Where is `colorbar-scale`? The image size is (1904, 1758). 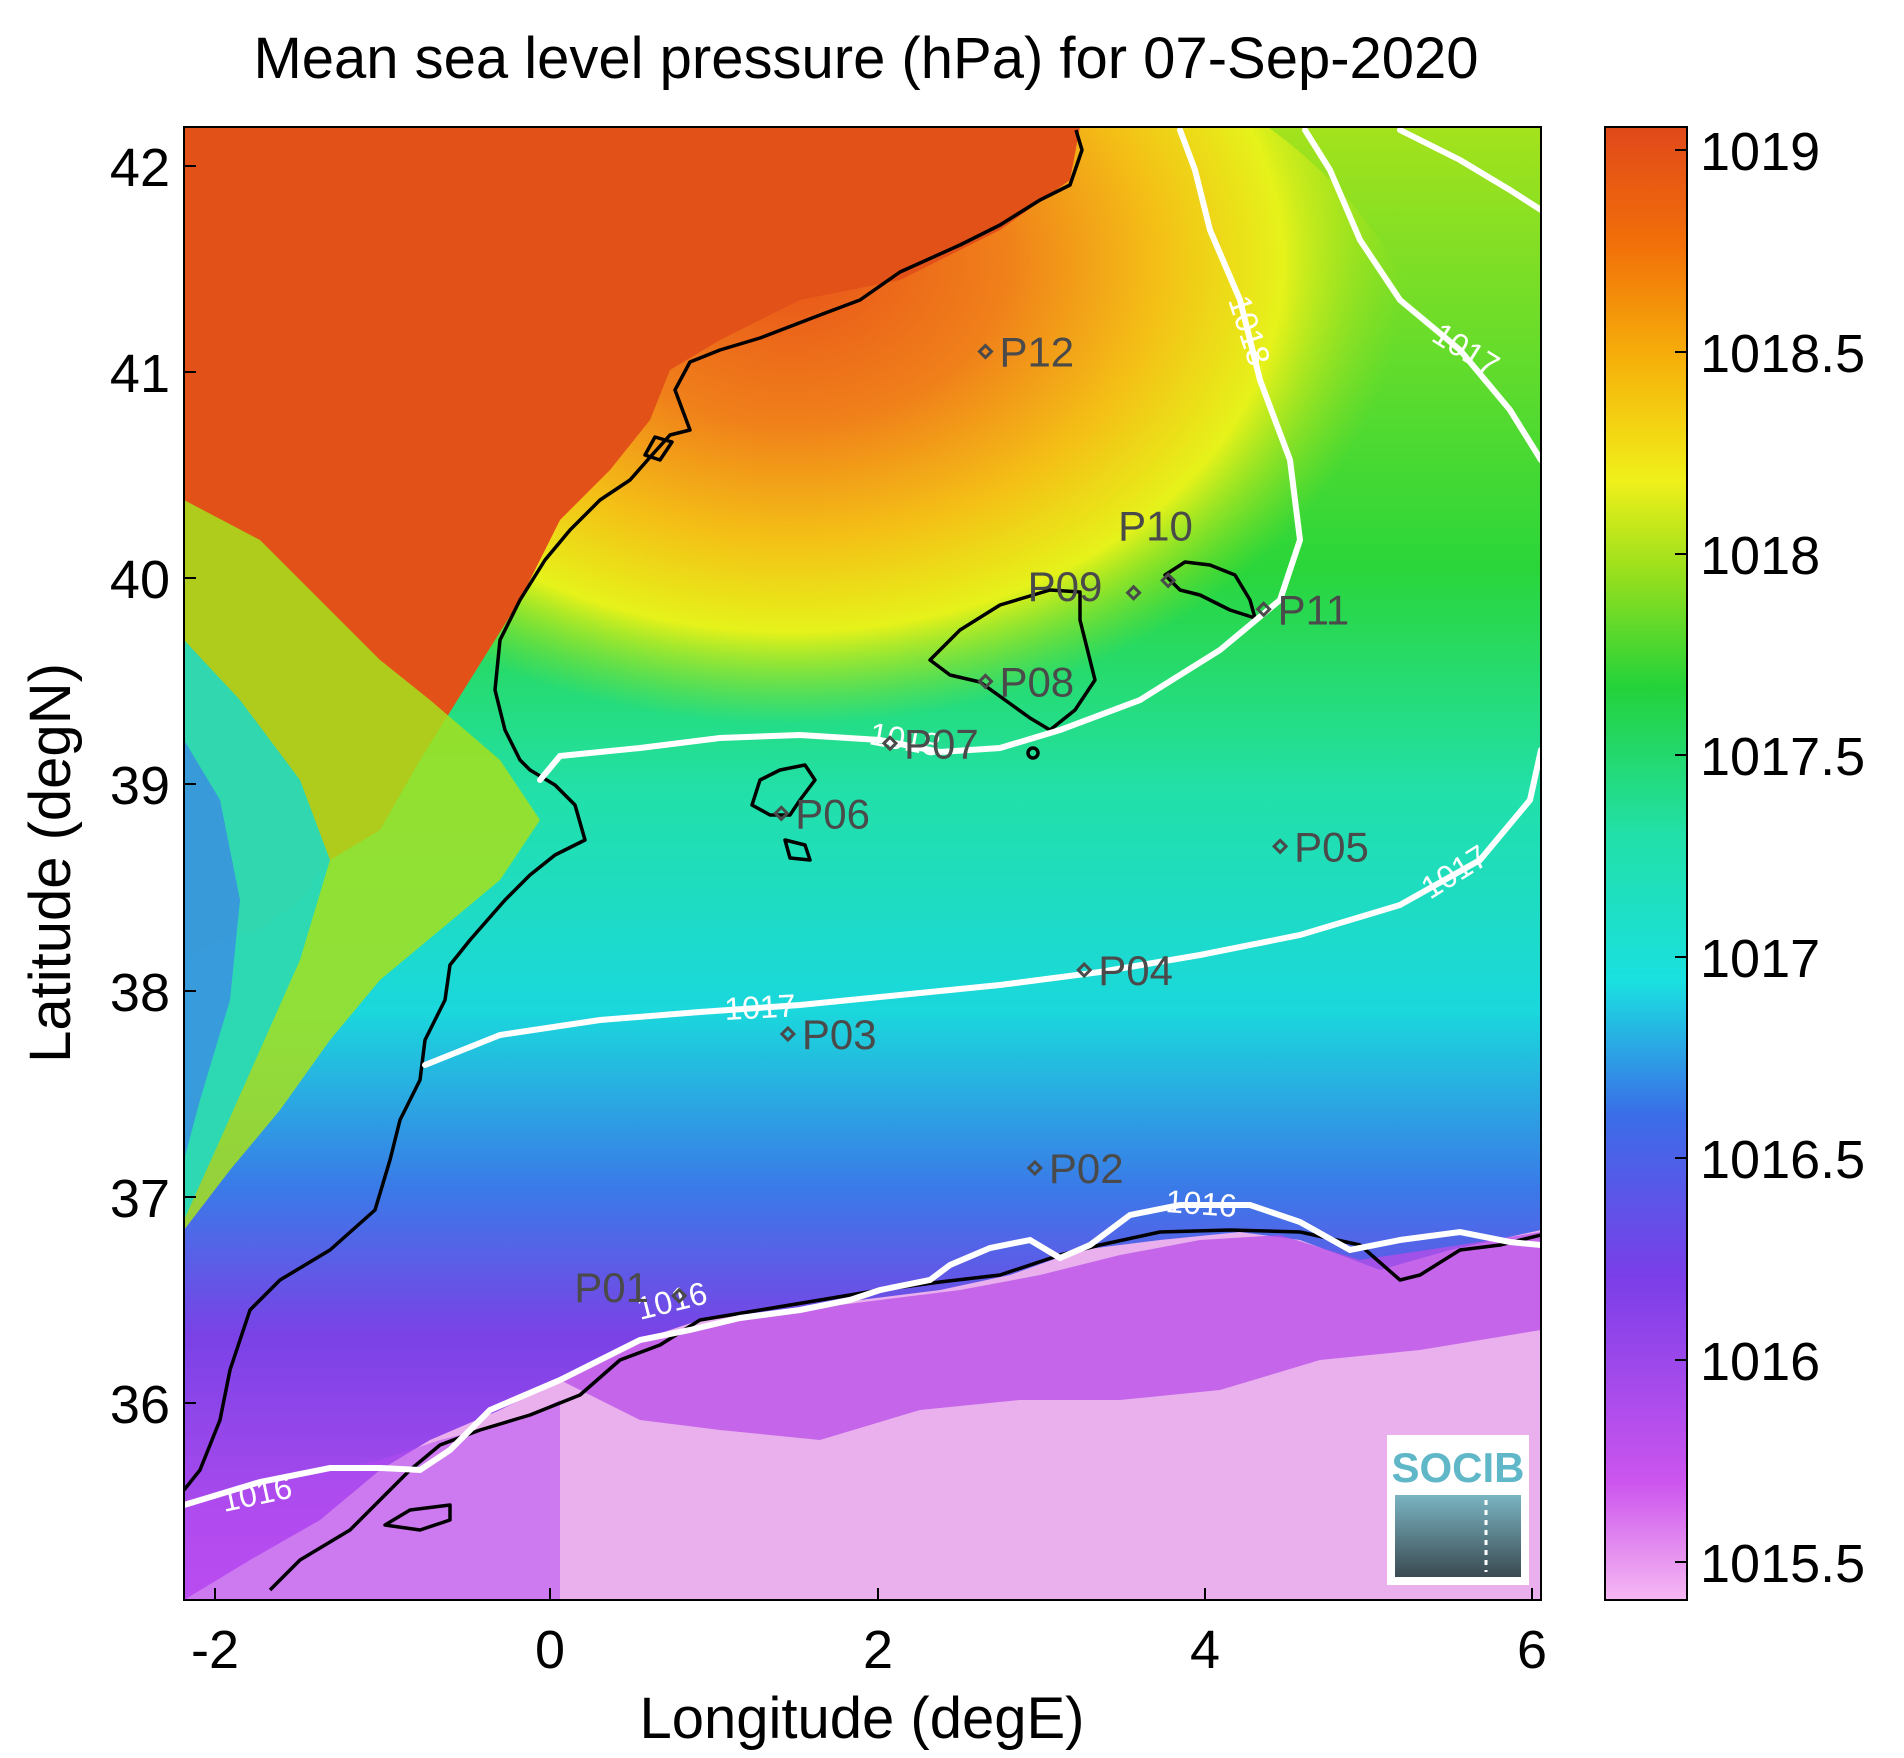 colorbar-scale is located at coordinates (1646, 863).